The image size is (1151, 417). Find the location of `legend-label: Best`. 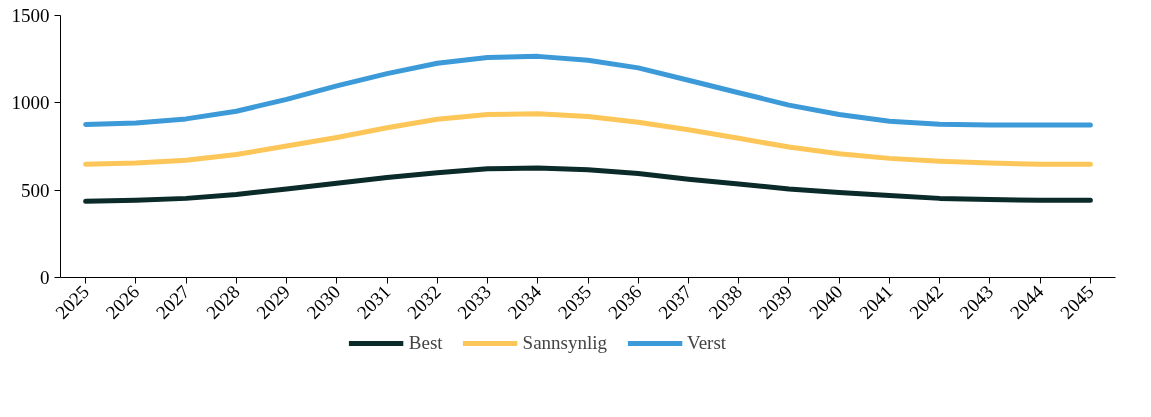

legend-label: Best is located at coordinates (425, 343).